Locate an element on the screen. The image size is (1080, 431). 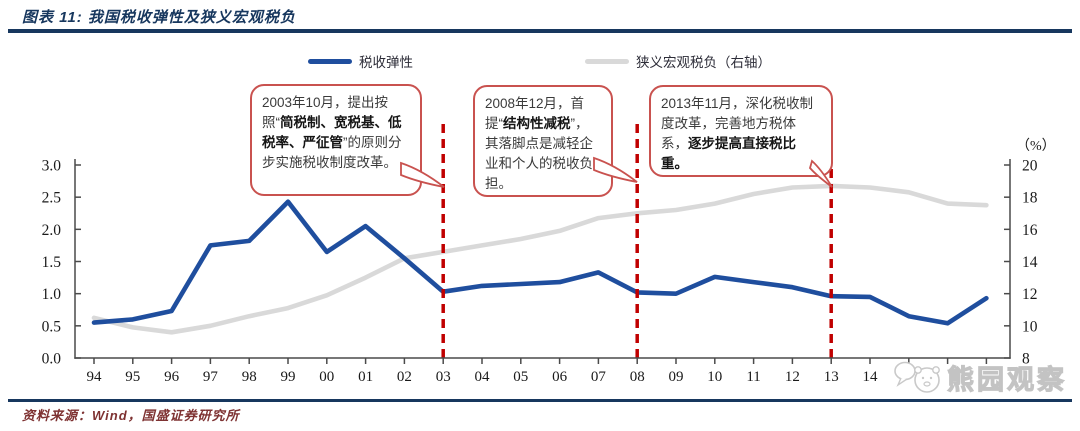
xiongyuan-watermark: 熊园观察 is located at coordinates (980, 377).